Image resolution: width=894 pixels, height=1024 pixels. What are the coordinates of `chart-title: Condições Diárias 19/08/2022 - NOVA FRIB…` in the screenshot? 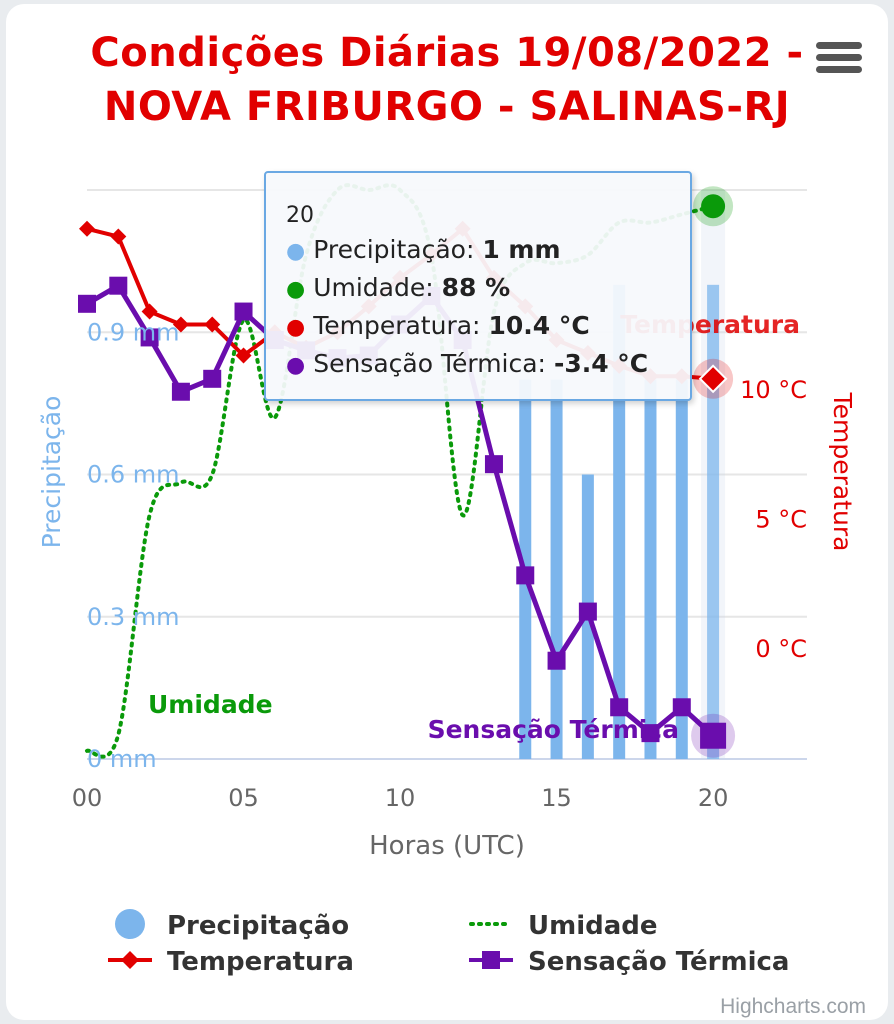 It's located at (447, 80).